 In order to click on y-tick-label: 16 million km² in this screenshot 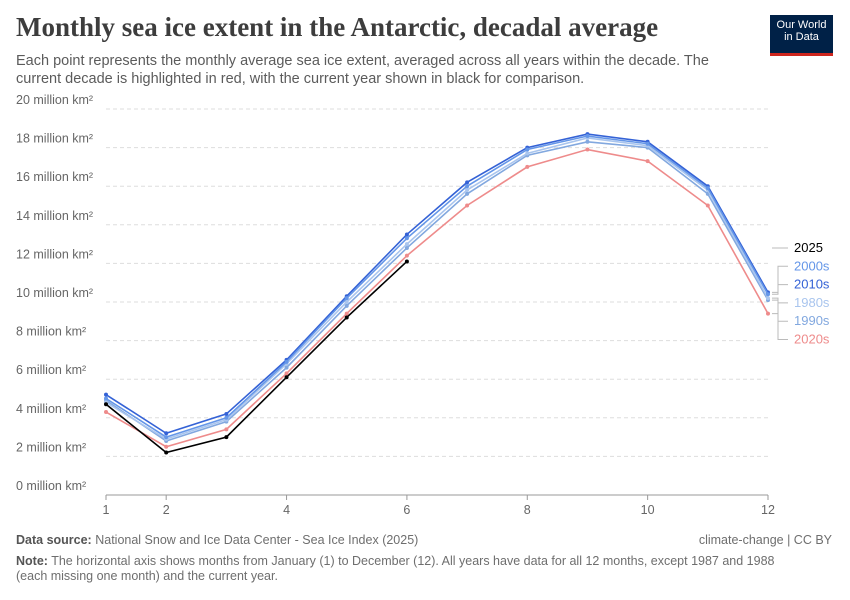, I will do `click(54, 177)`.